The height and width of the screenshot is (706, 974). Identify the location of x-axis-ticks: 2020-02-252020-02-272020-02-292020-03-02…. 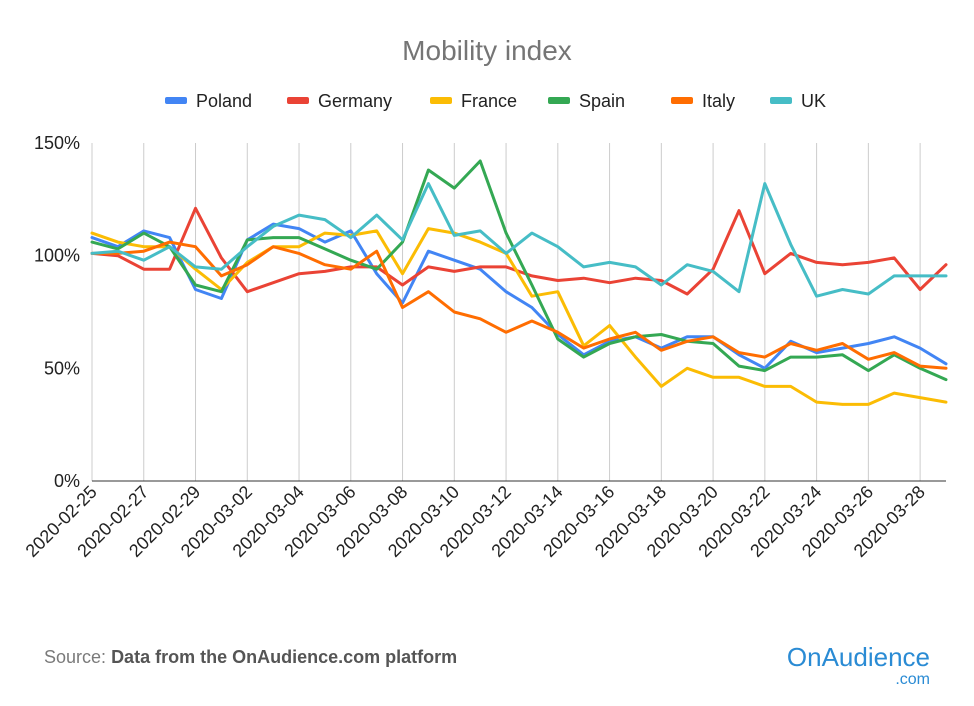
(475, 521).